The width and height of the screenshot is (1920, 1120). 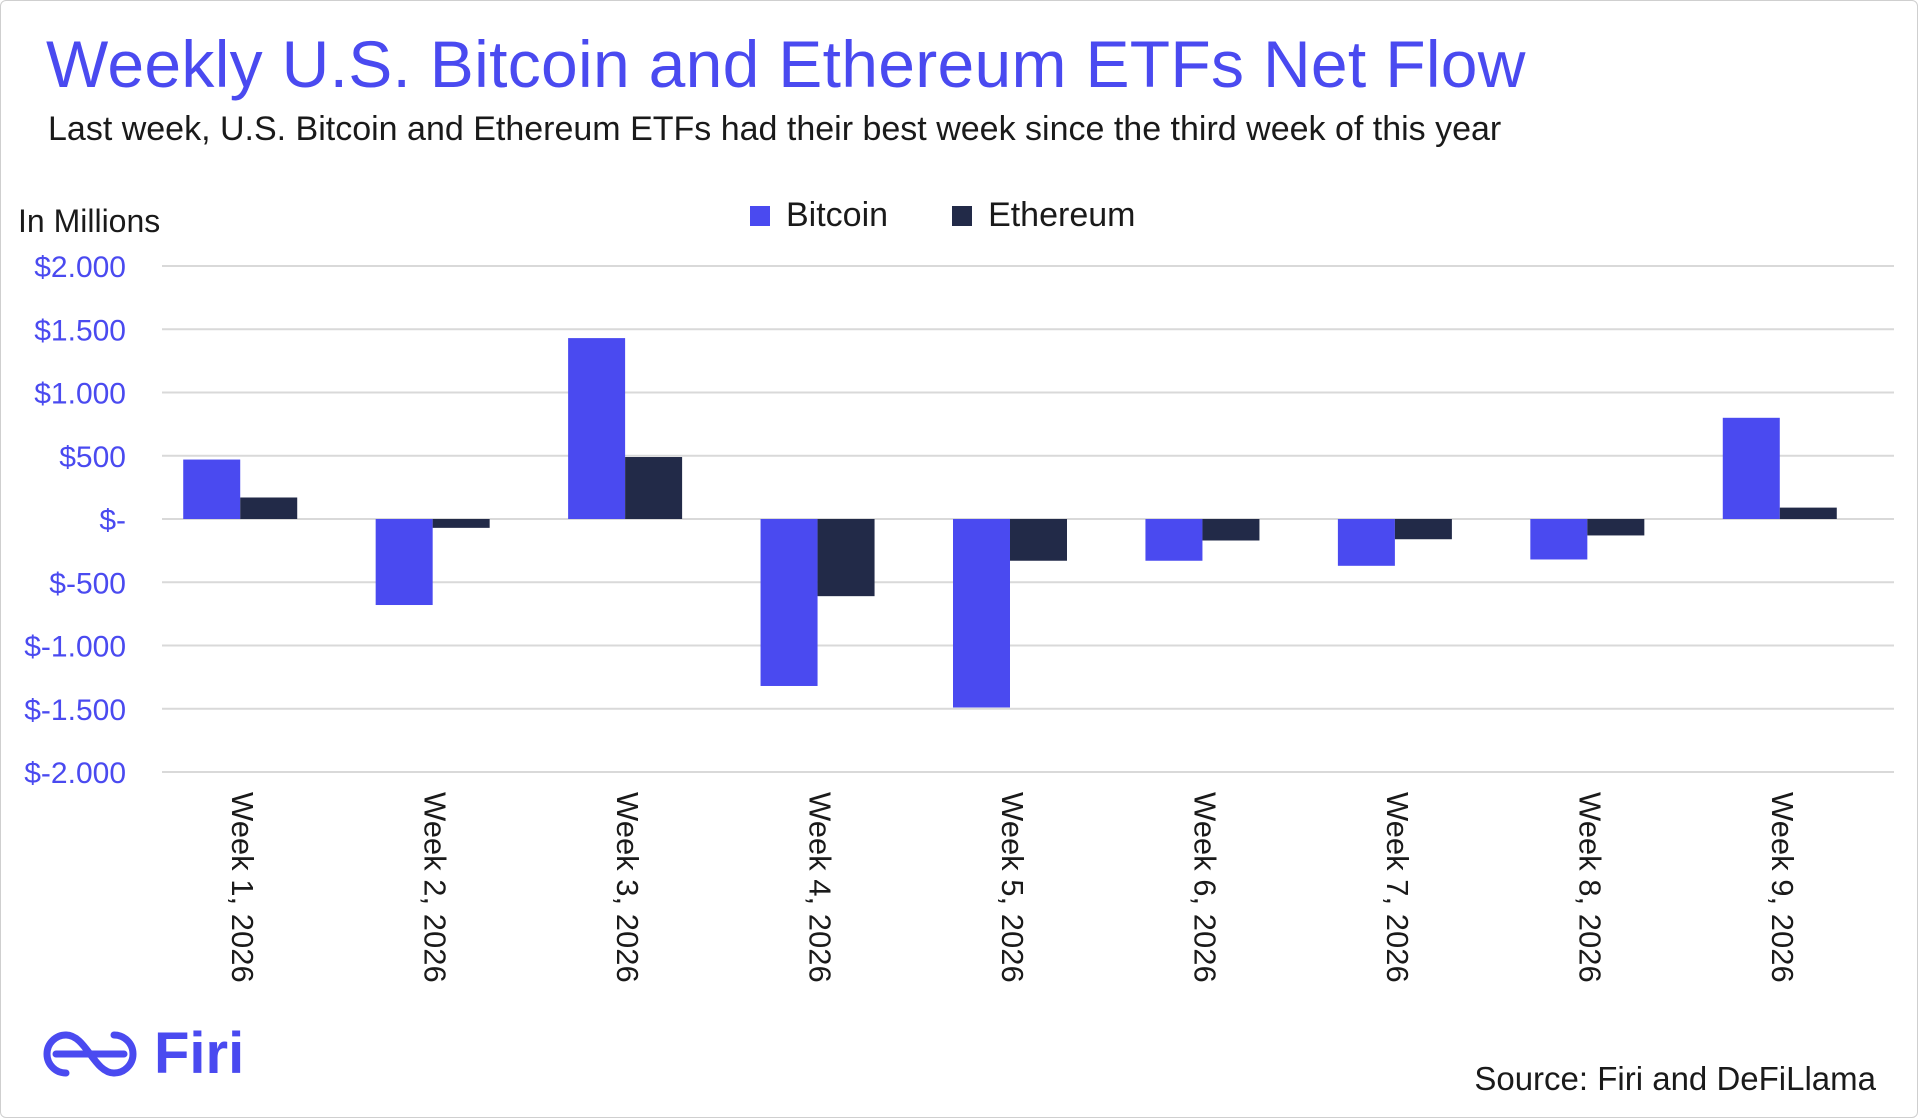 I want to click on legend: Bitcoin Ethereum, so click(x=974, y=215).